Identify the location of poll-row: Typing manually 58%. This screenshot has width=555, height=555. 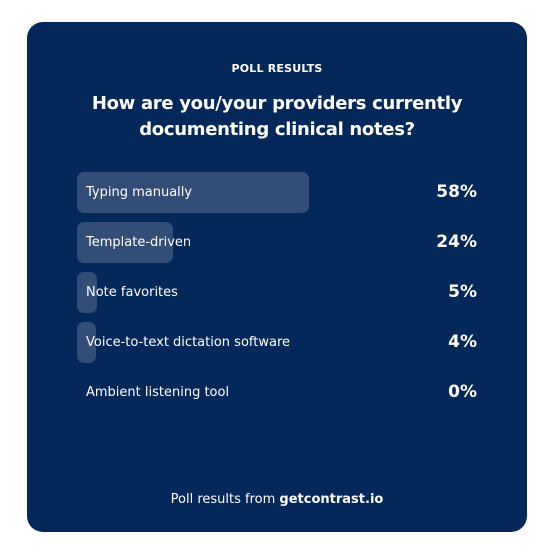
(277, 192).